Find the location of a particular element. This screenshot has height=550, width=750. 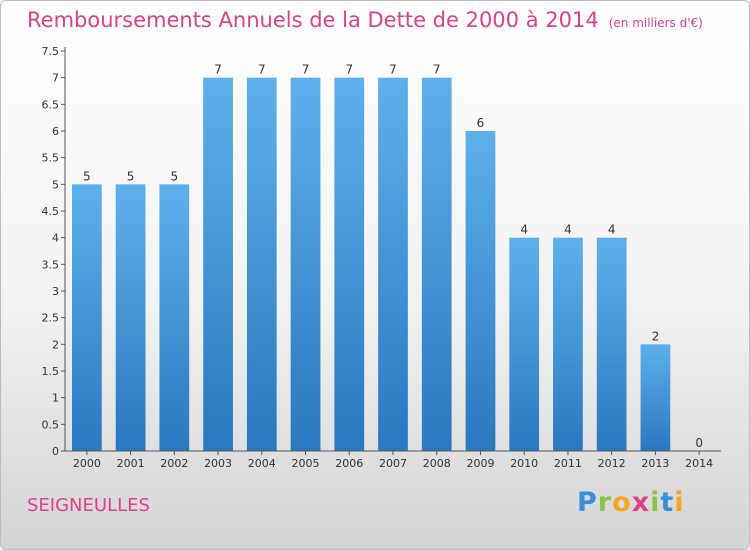

y-tick-label: 1.5 is located at coordinates (51, 371).